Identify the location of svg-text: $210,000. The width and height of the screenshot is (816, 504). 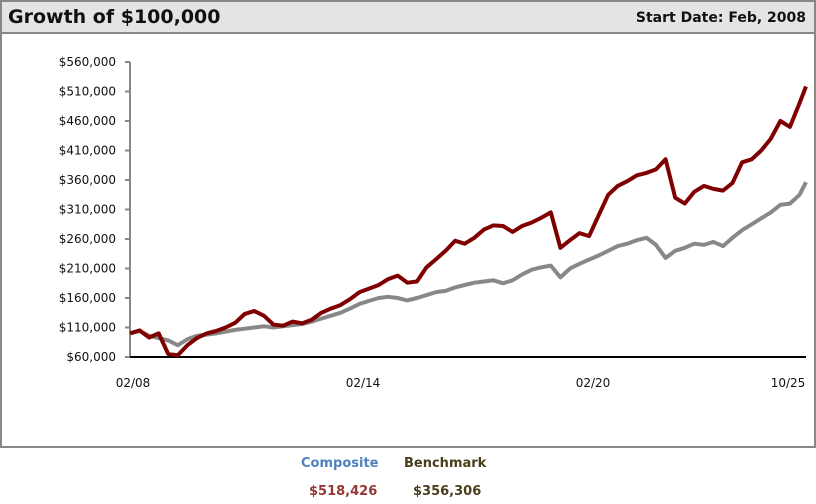
(87, 269).